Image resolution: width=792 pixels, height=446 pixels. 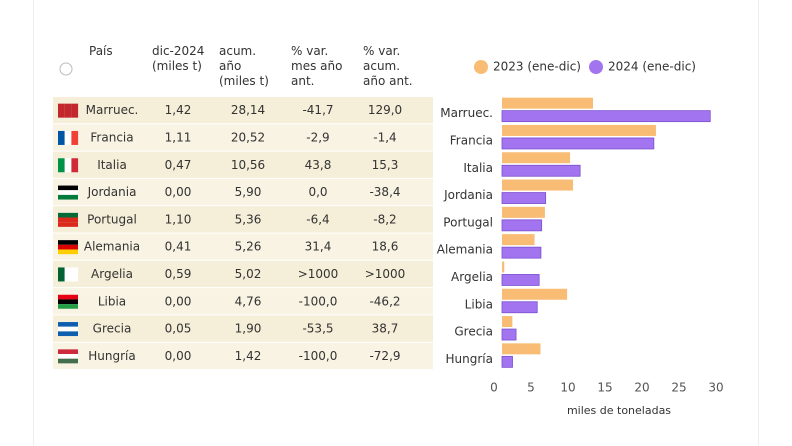 What do you see at coordinates (604, 388) in the screenshot?
I see `x-tick-label: 15` at bounding box center [604, 388].